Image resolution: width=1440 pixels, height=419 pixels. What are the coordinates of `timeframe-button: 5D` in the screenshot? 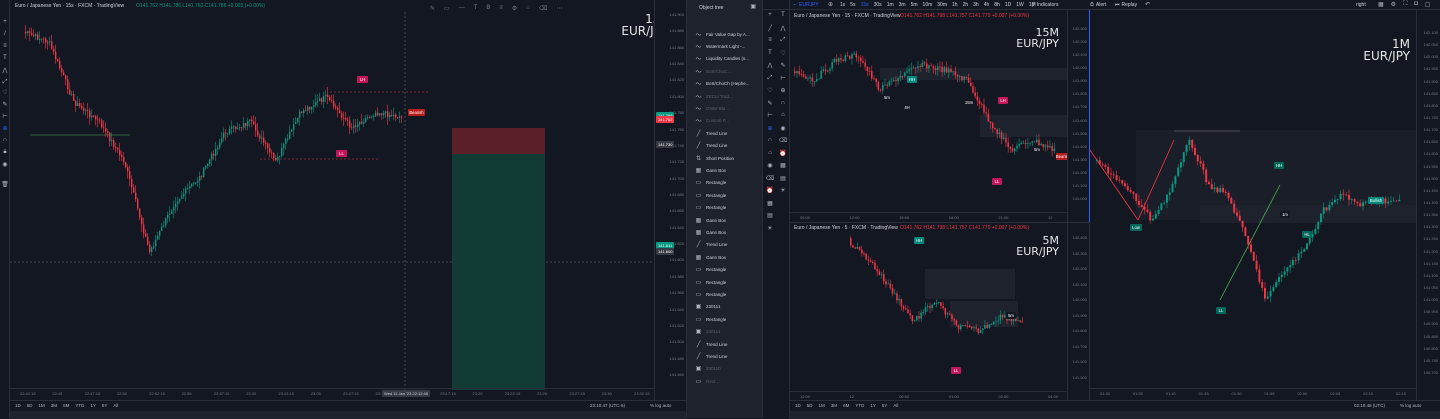 It's located at (29, 405).